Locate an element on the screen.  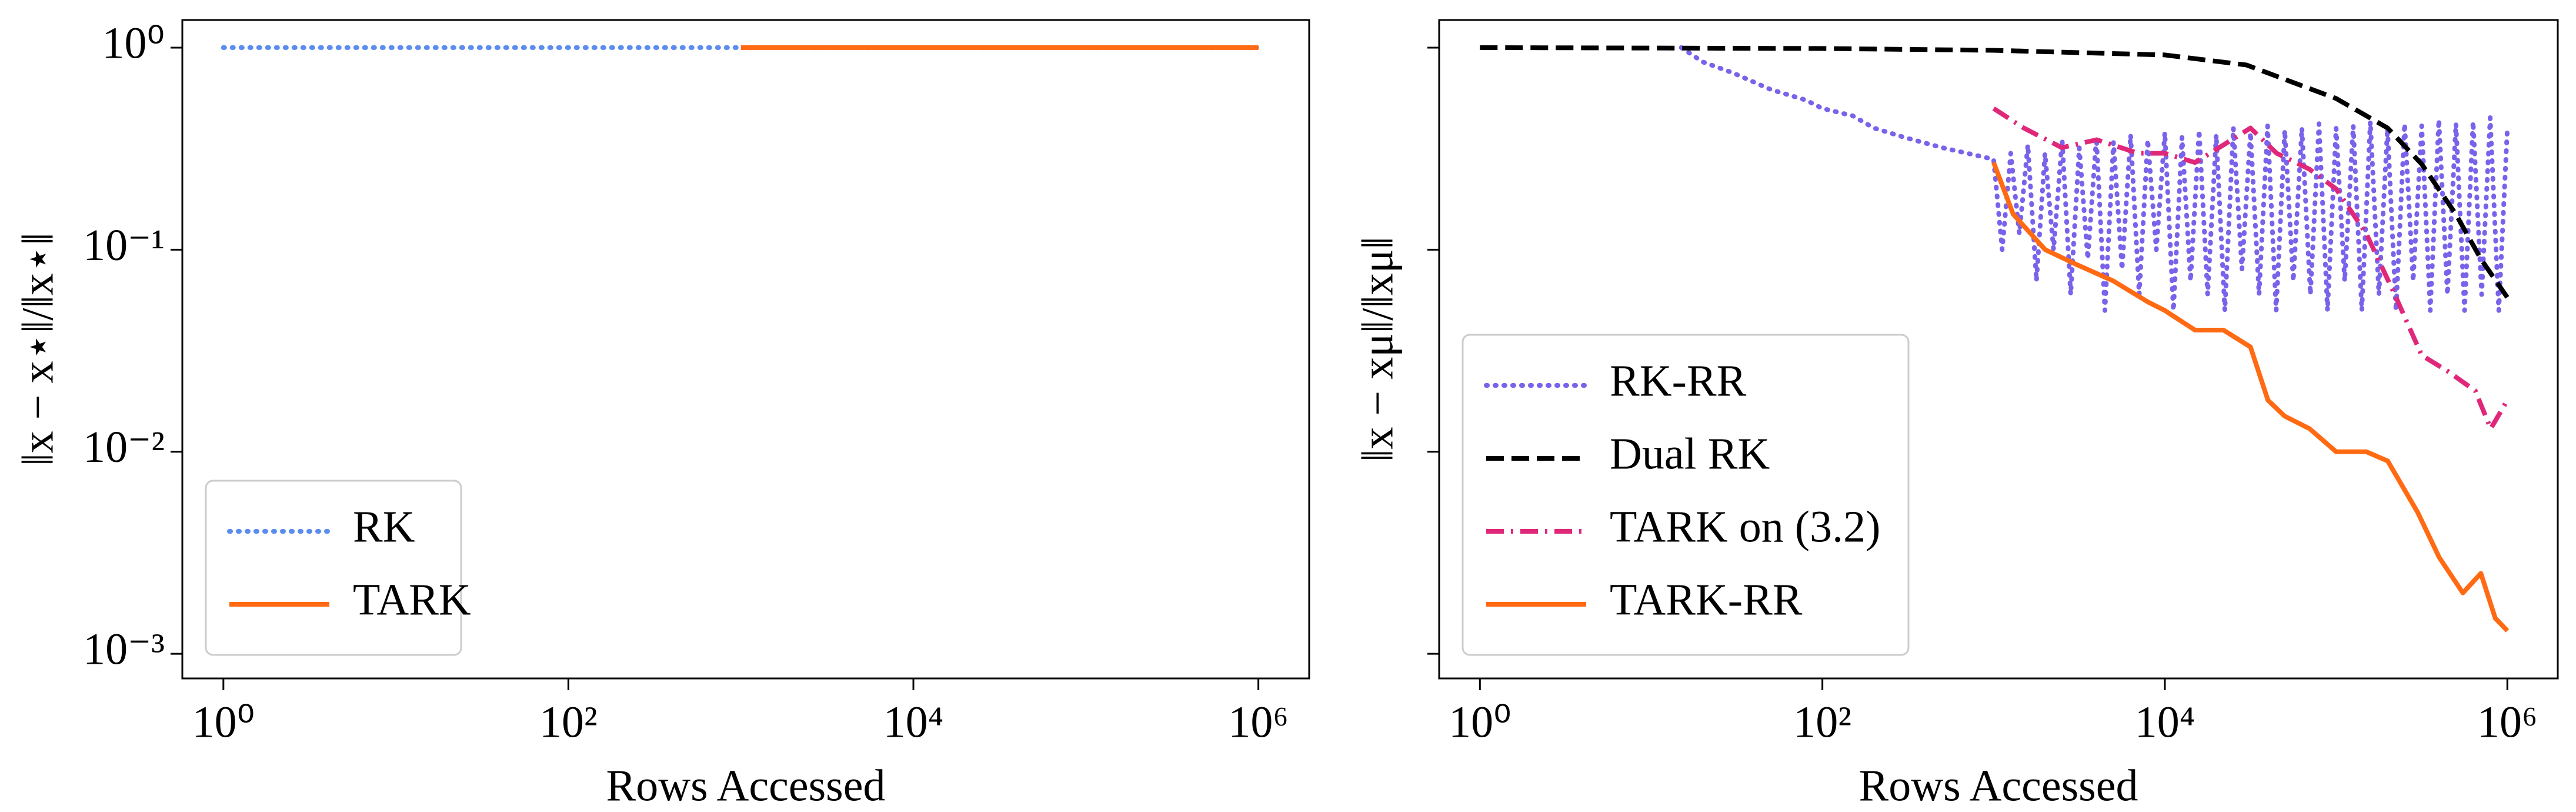
y-tick-label: 10⁰ is located at coordinates (133, 43).